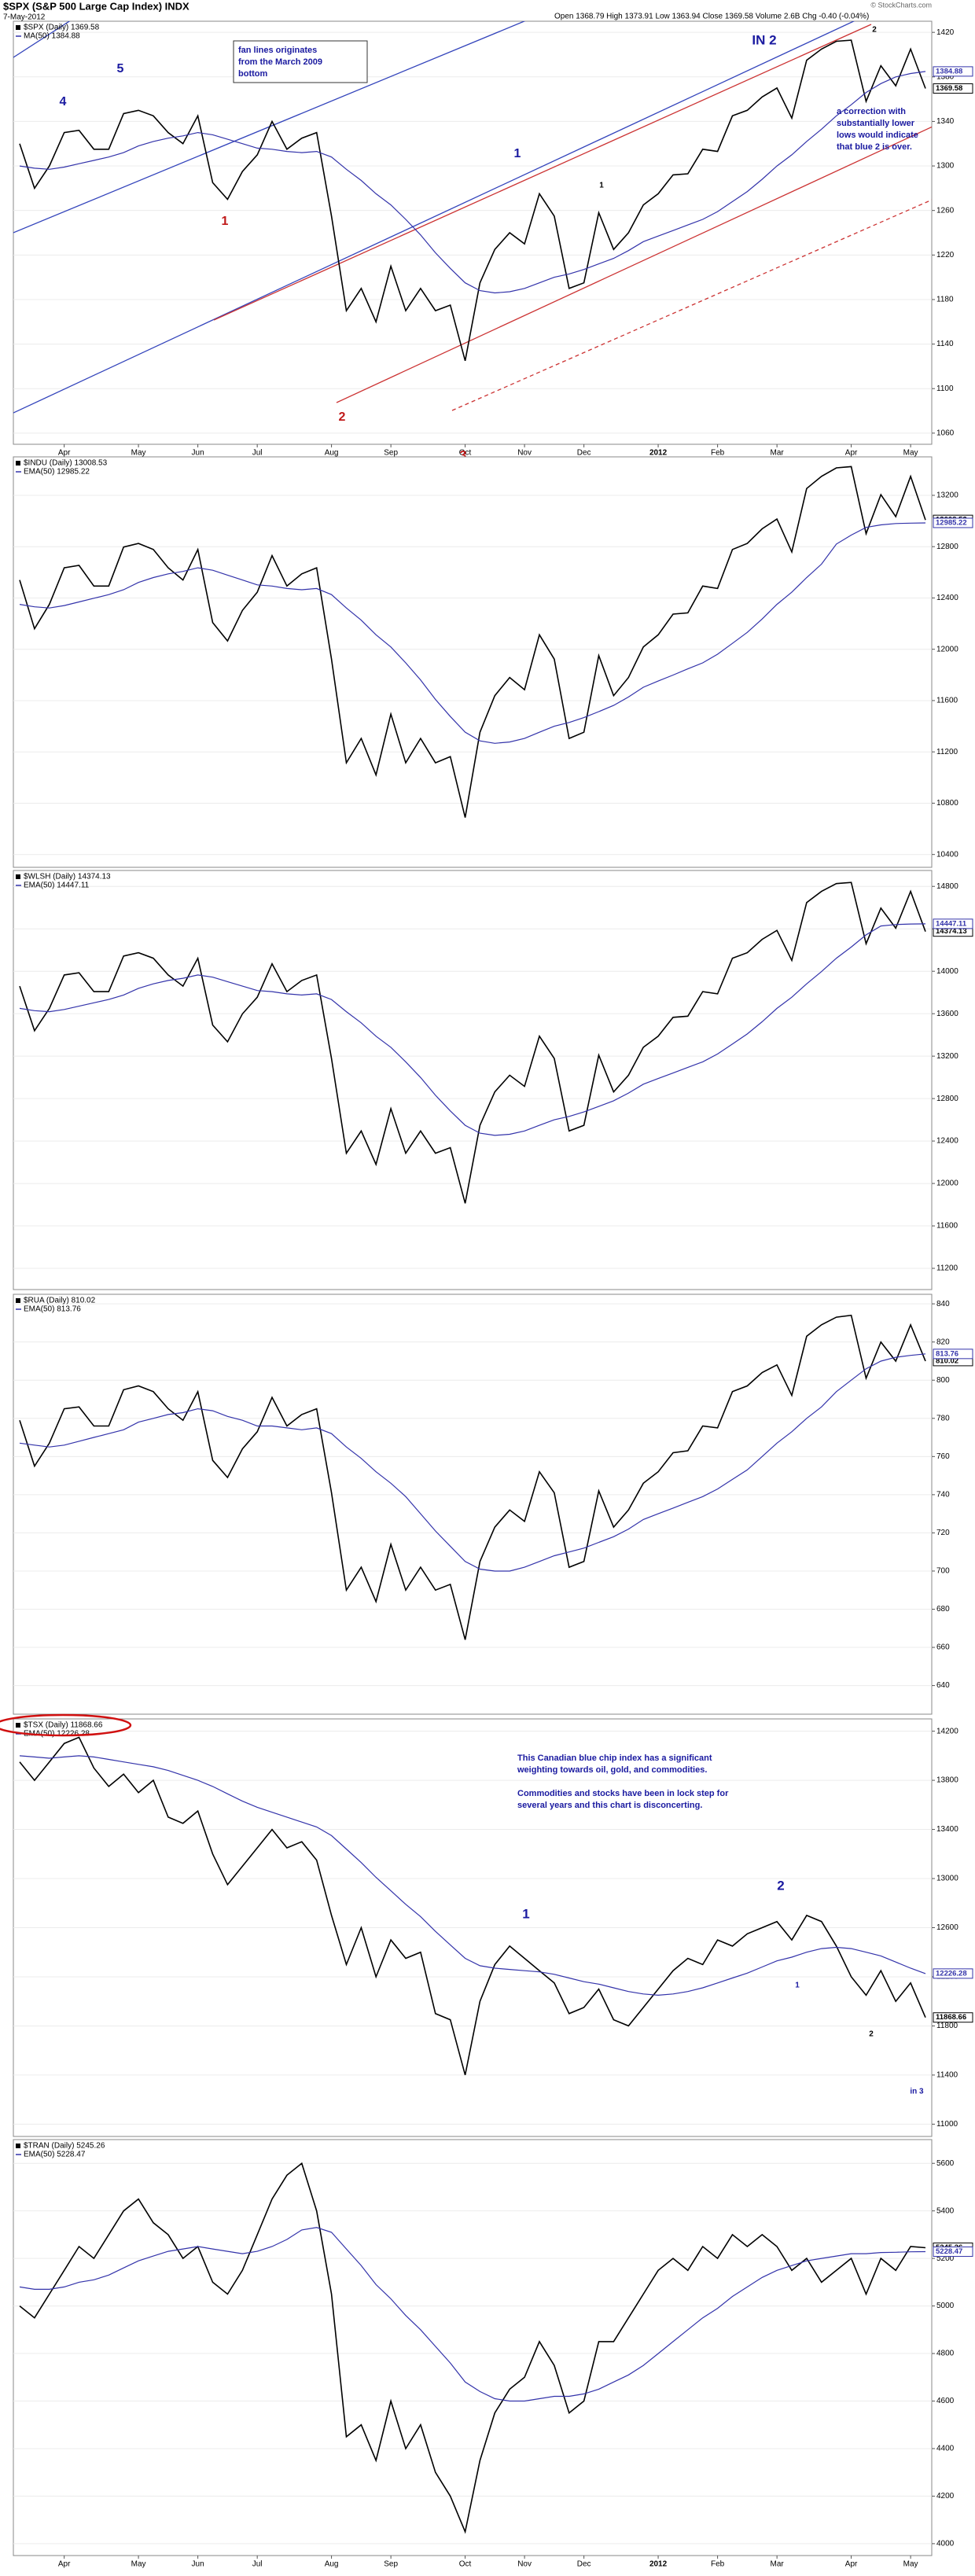  What do you see at coordinates (947, 598) in the screenshot?
I see `y-tick-label: 12400` at bounding box center [947, 598].